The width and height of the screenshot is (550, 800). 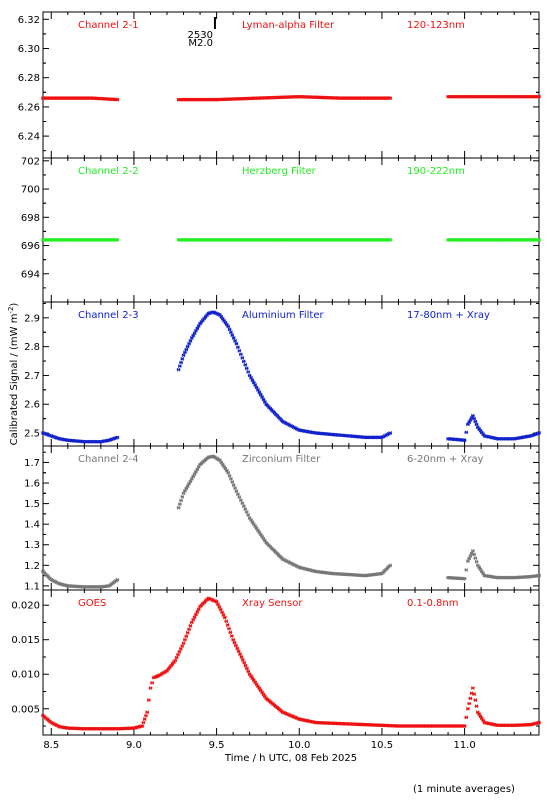 What do you see at coordinates (199, 35) in the screenshot?
I see `flare-time-label: 2530` at bounding box center [199, 35].